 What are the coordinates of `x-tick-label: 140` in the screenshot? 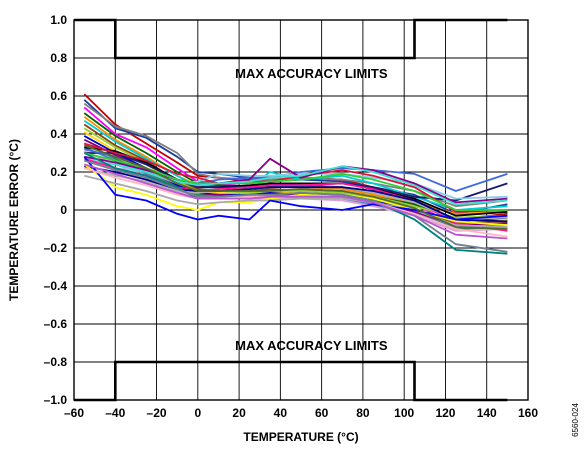 It's located at (487, 413).